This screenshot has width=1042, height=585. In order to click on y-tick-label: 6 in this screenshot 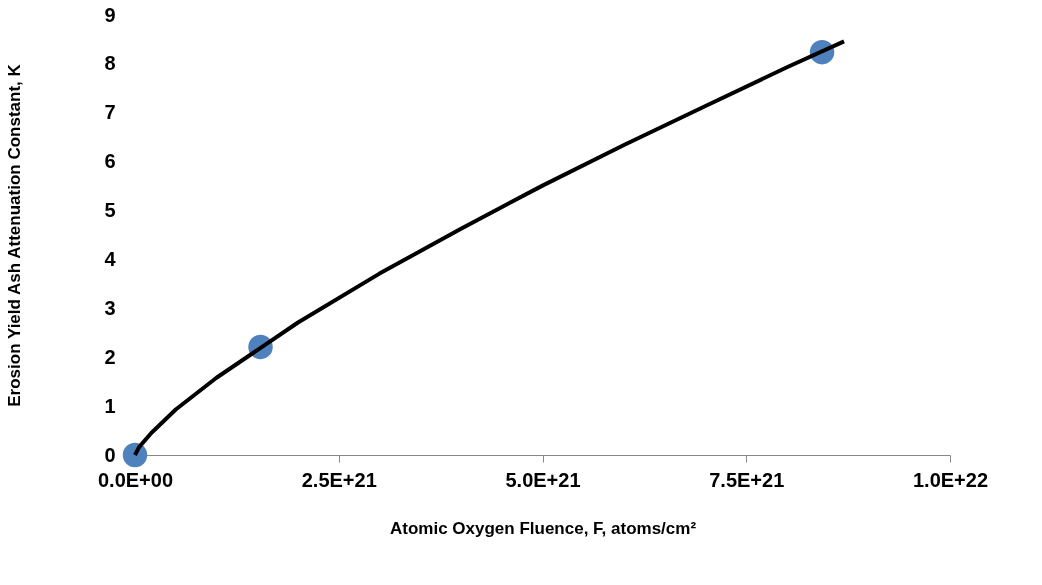, I will do `click(110, 161)`.